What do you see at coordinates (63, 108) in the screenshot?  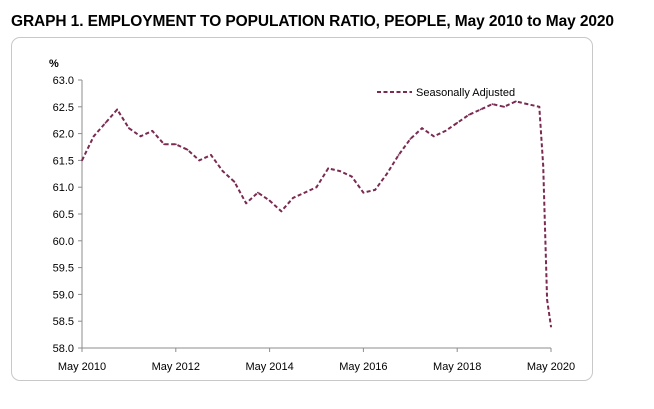 I see `y-tick-label: 62.5` at bounding box center [63, 108].